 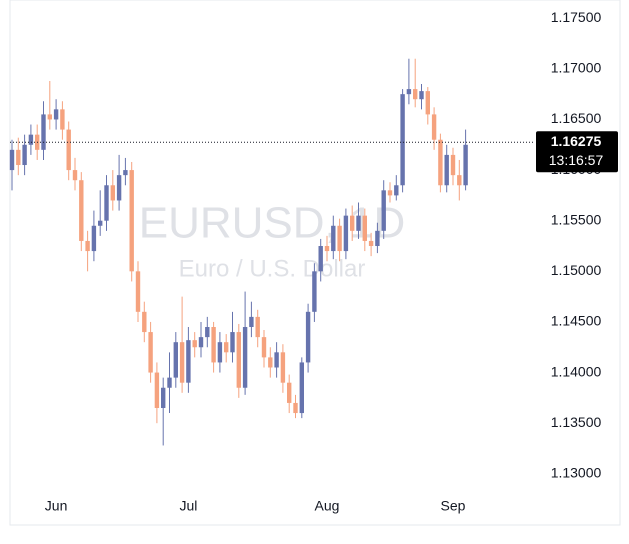 What do you see at coordinates (576, 270) in the screenshot?
I see `y-tick-label: 1.15000` at bounding box center [576, 270].